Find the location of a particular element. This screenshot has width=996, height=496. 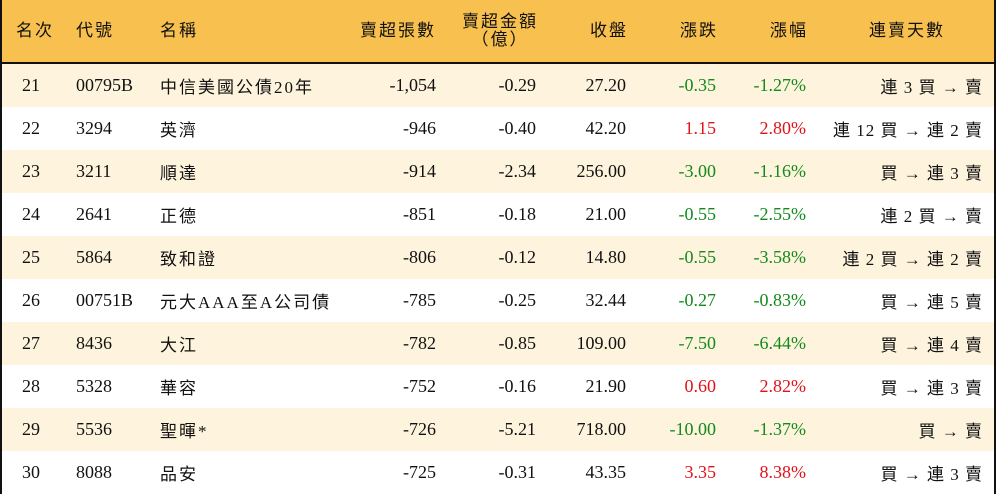

net-sell-lots-cell: -785 is located at coordinates (419, 300).